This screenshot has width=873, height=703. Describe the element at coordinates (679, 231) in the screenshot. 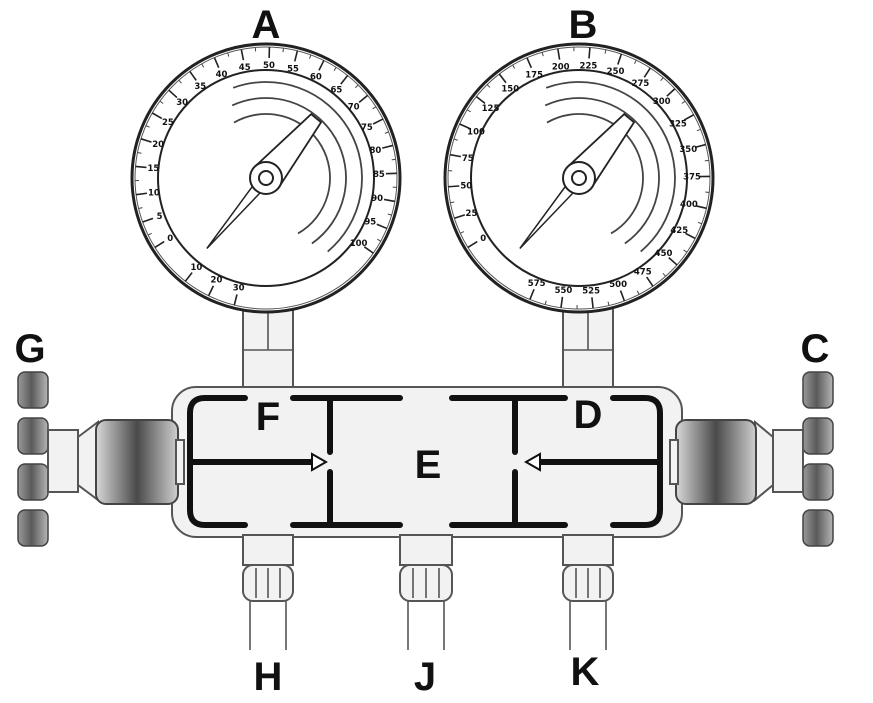

I see `scale-tick-label: 425` at that location.